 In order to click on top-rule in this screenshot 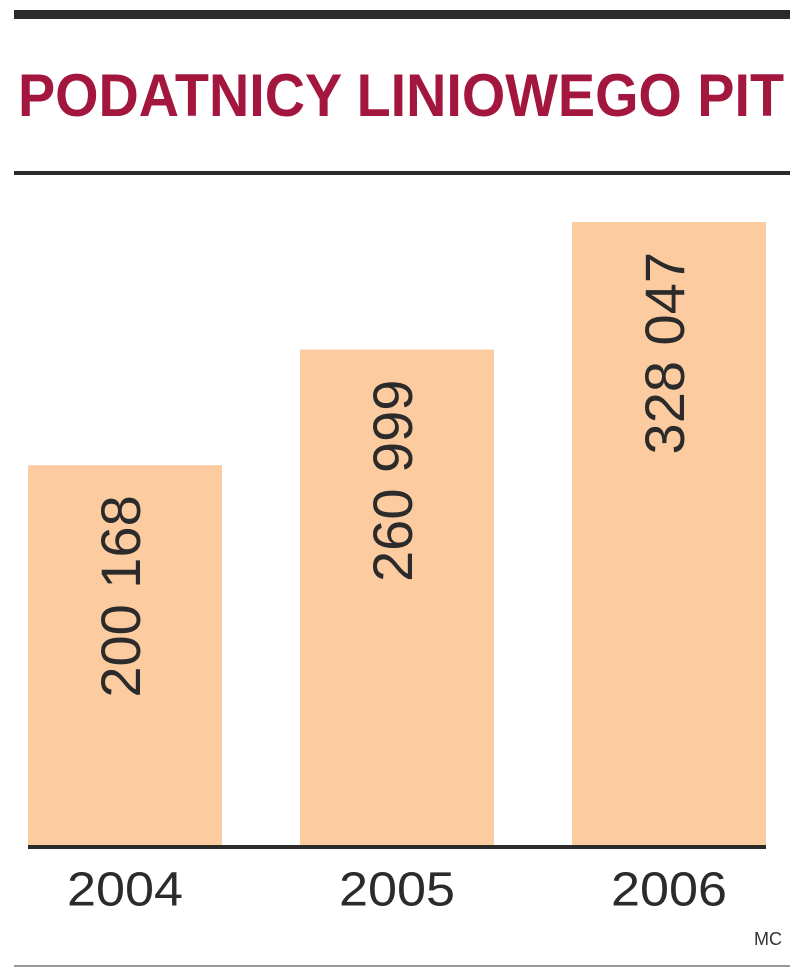, I will do `click(402, 14)`.